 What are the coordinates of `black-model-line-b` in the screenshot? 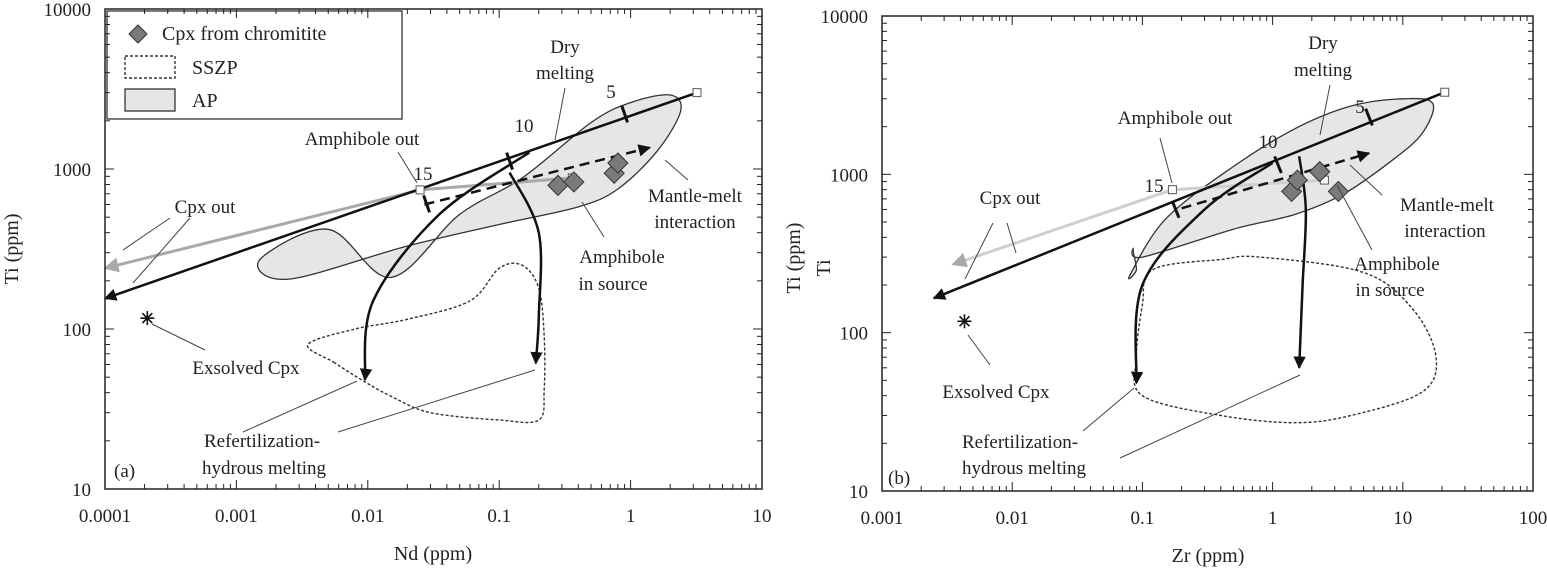 It's located at (1189, 195).